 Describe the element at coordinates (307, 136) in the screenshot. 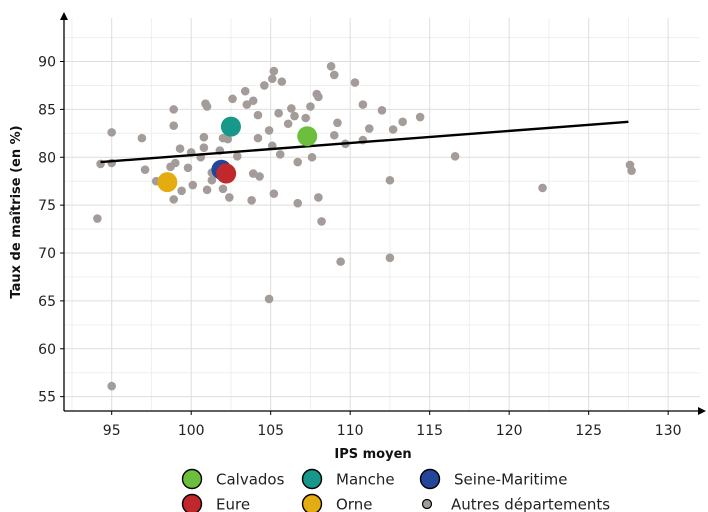

I see `highlight-point-calvados` at that location.